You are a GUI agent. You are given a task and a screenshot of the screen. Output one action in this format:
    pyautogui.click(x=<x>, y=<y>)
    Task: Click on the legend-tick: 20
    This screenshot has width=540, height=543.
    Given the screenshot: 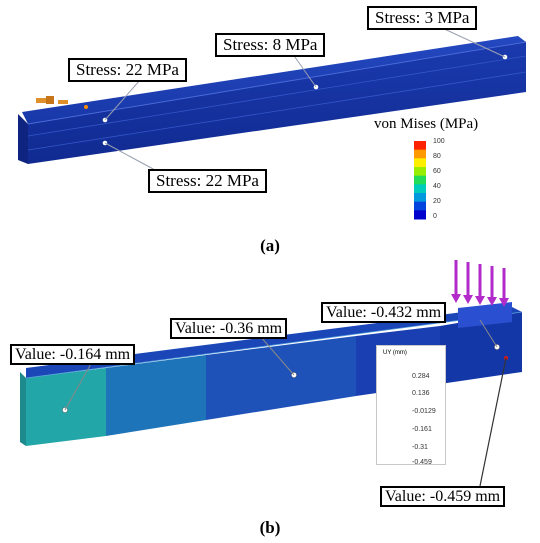 What is the action you would take?
    pyautogui.click(x=437, y=201)
    